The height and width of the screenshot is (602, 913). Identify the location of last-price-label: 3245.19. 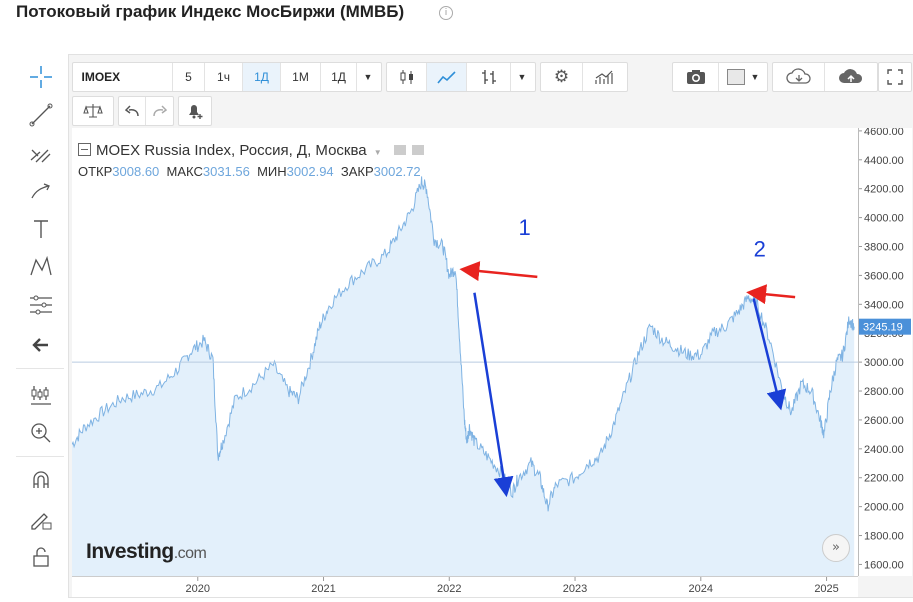
(883, 328).